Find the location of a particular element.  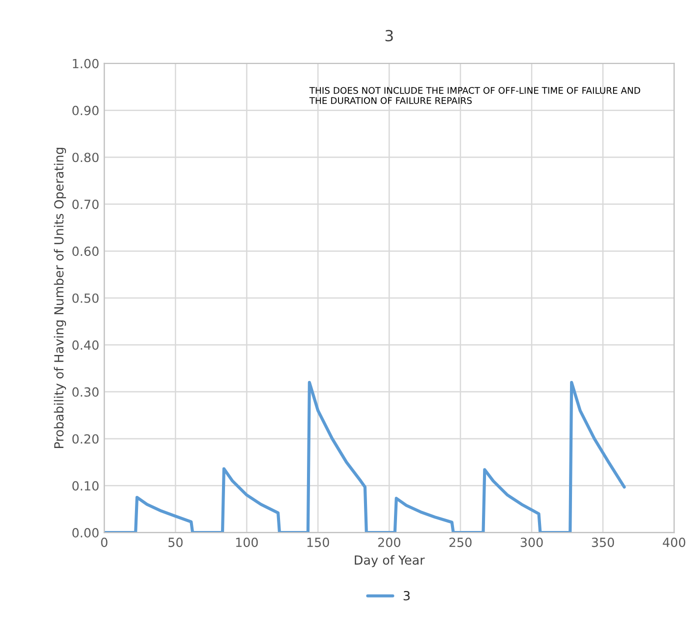

legend-label: 3 is located at coordinates (407, 595).